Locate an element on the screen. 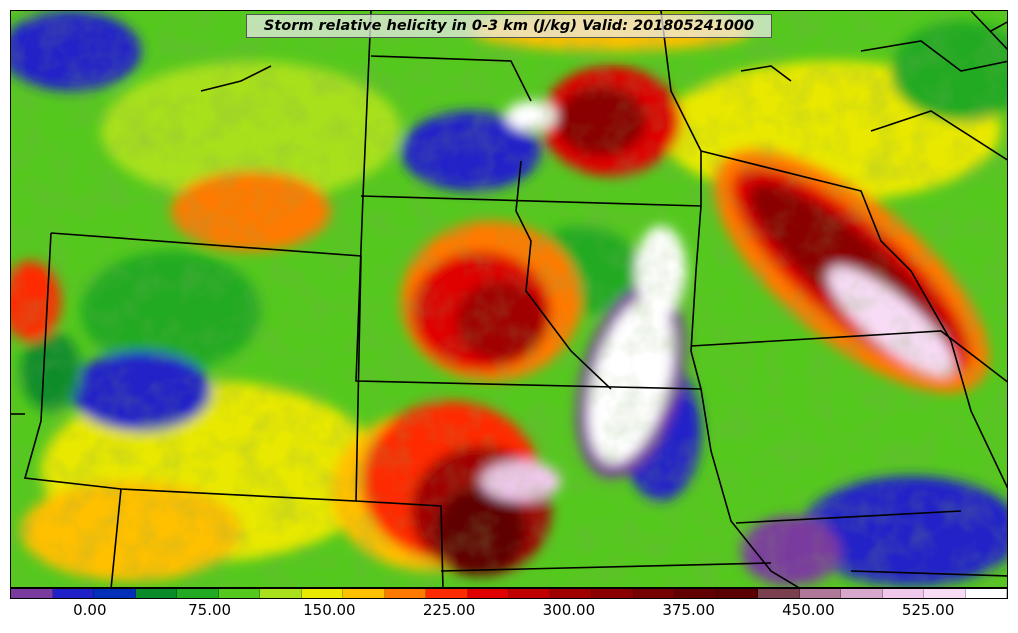  colorbar-tick-label: 300.00 is located at coordinates (569, 610).